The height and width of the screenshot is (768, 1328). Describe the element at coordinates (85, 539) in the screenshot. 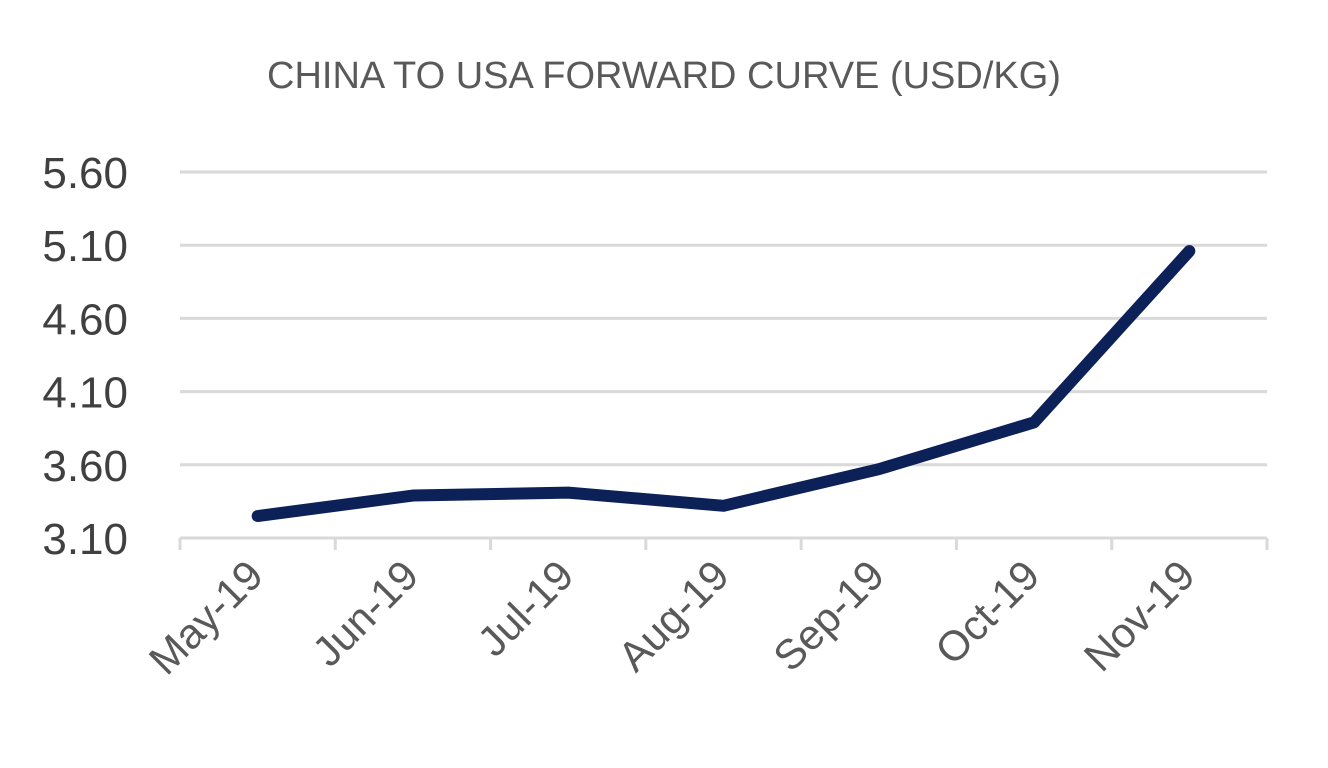

I see `y-tick-label: 3.10` at that location.